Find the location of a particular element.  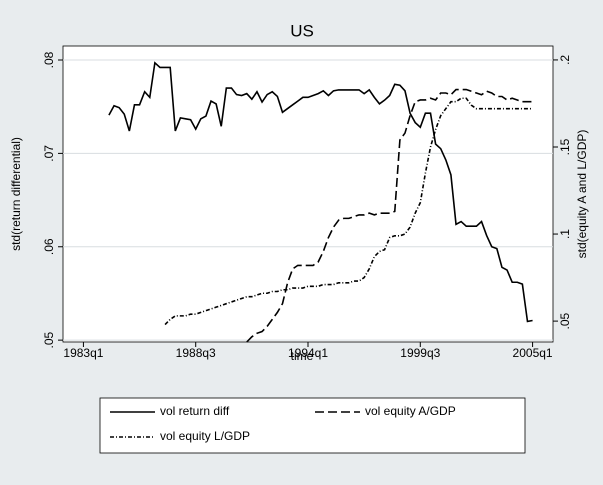

y2-tick-label: .05 is located at coordinates (565, 320).